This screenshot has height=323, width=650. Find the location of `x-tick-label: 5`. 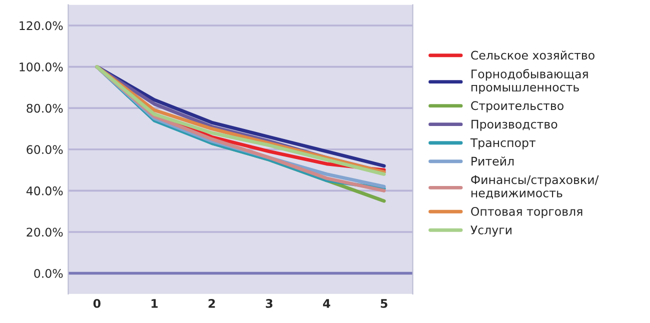

x-tick-label: 5 is located at coordinates (384, 303).